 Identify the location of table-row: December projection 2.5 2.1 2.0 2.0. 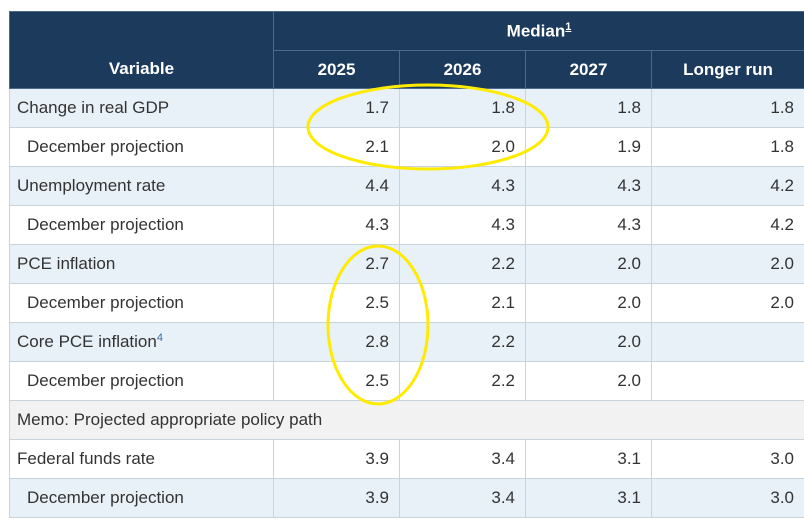
(406, 303).